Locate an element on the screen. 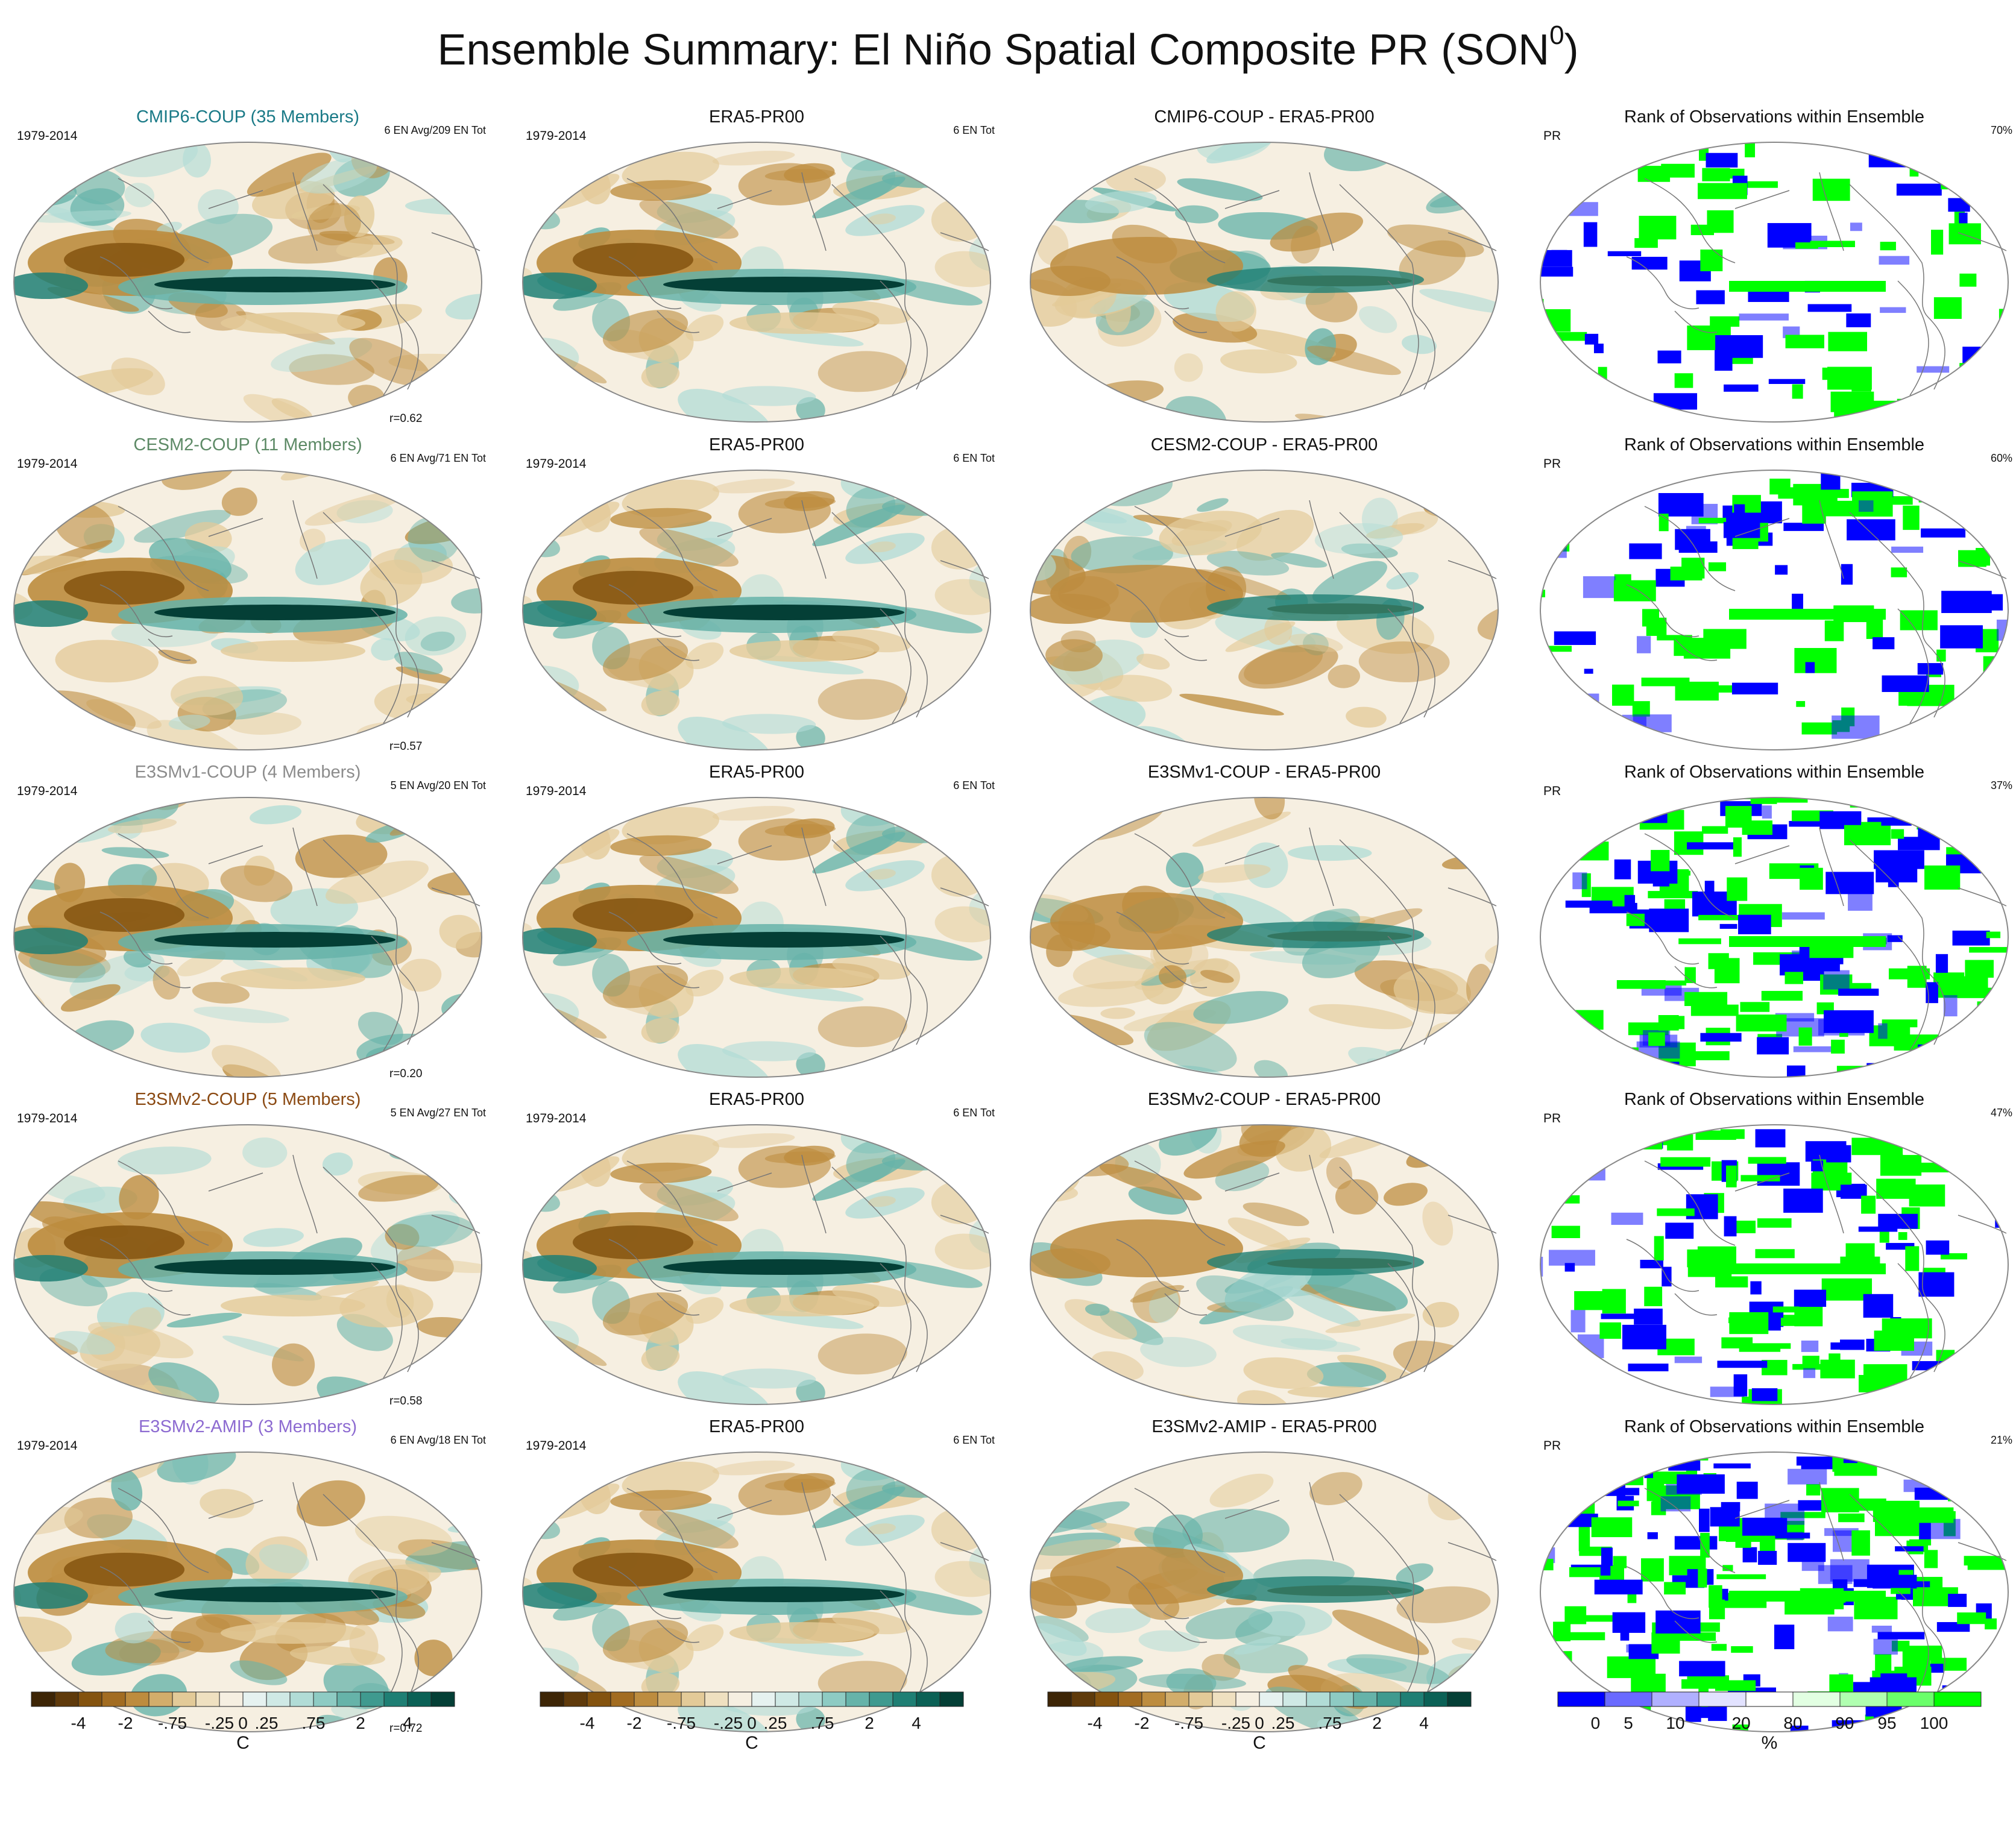 The width and height of the screenshot is (2016, 1824). correlation-label: r=0.62 is located at coordinates (406, 418).